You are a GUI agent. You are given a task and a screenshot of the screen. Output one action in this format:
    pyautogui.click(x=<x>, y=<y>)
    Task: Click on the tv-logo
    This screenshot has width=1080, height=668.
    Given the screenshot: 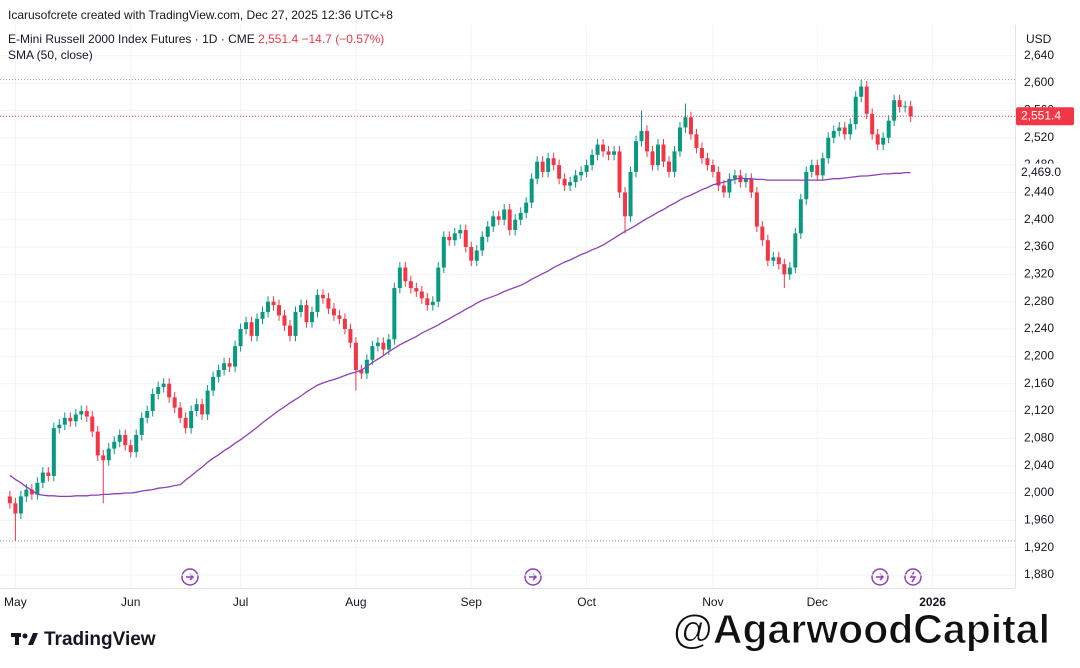 What is the action you would take?
    pyautogui.click(x=24, y=639)
    